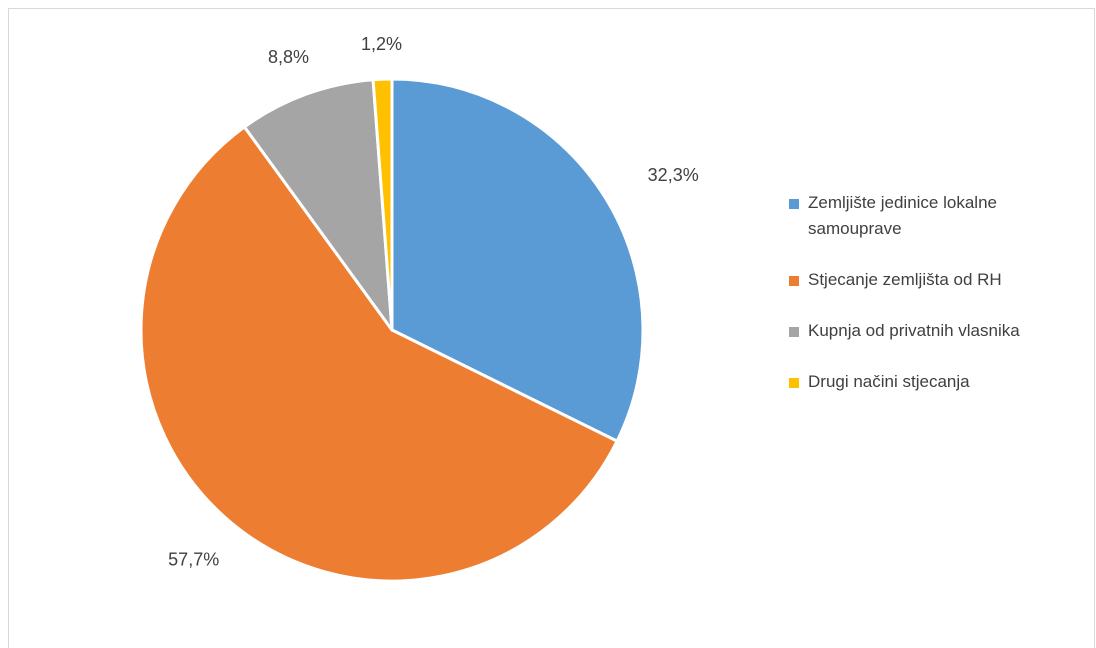 Image resolution: width=1096 pixels, height=648 pixels. What do you see at coordinates (673, 175) in the screenshot?
I see `data-label-zemljiste-jedinice-lokalne-samouprave: 32,3%` at bounding box center [673, 175].